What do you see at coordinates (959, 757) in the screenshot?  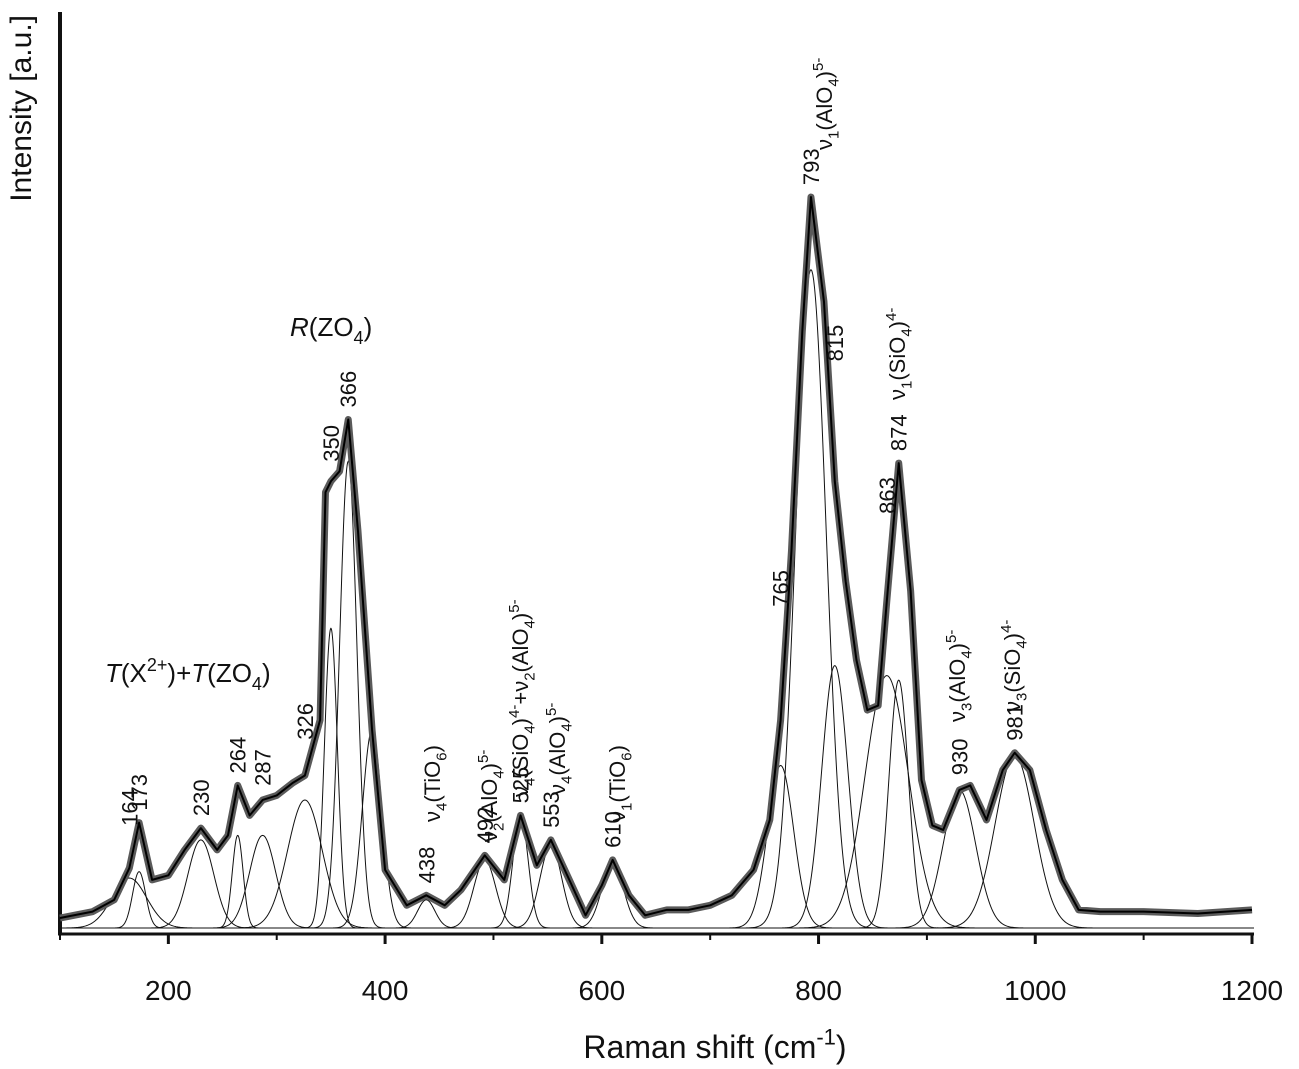 I see `peak-label: 930` at bounding box center [959, 757].